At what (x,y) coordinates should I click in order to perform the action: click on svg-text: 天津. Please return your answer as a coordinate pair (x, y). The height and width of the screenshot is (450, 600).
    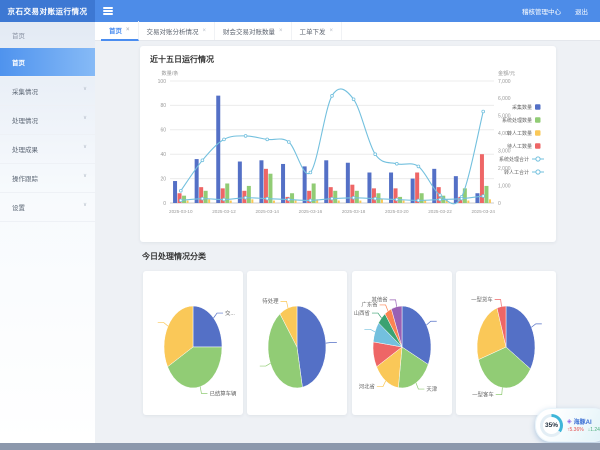
    Looking at the image, I should click on (431, 389).